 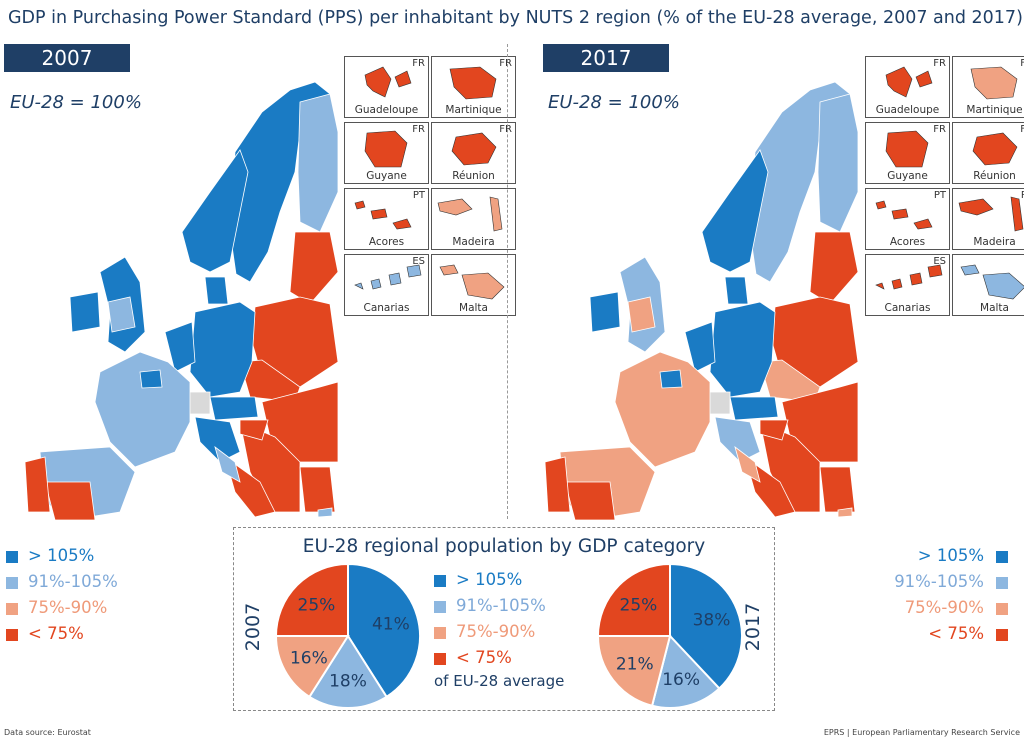 What do you see at coordinates (747, 464) in the screenshot?
I see `region-italy-mid` at bounding box center [747, 464].